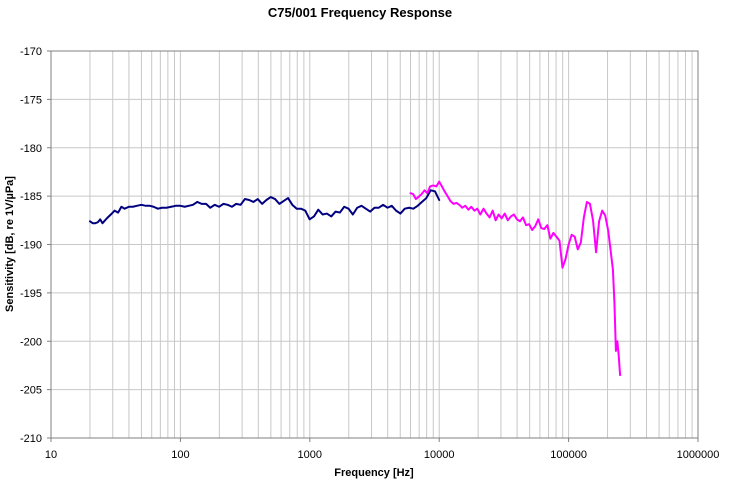 This screenshot has height=484, width=740. What do you see at coordinates (31, 197) in the screenshot?
I see `y-tick-label: -185` at bounding box center [31, 197].